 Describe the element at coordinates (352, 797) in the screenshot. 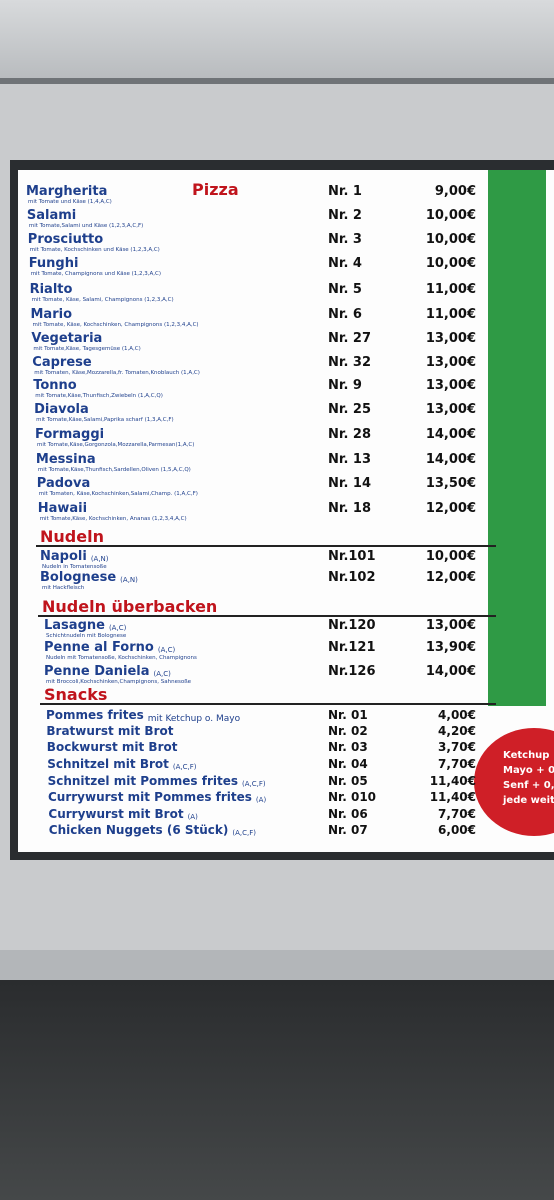

I see `item-number: Nr. 010` at that location.